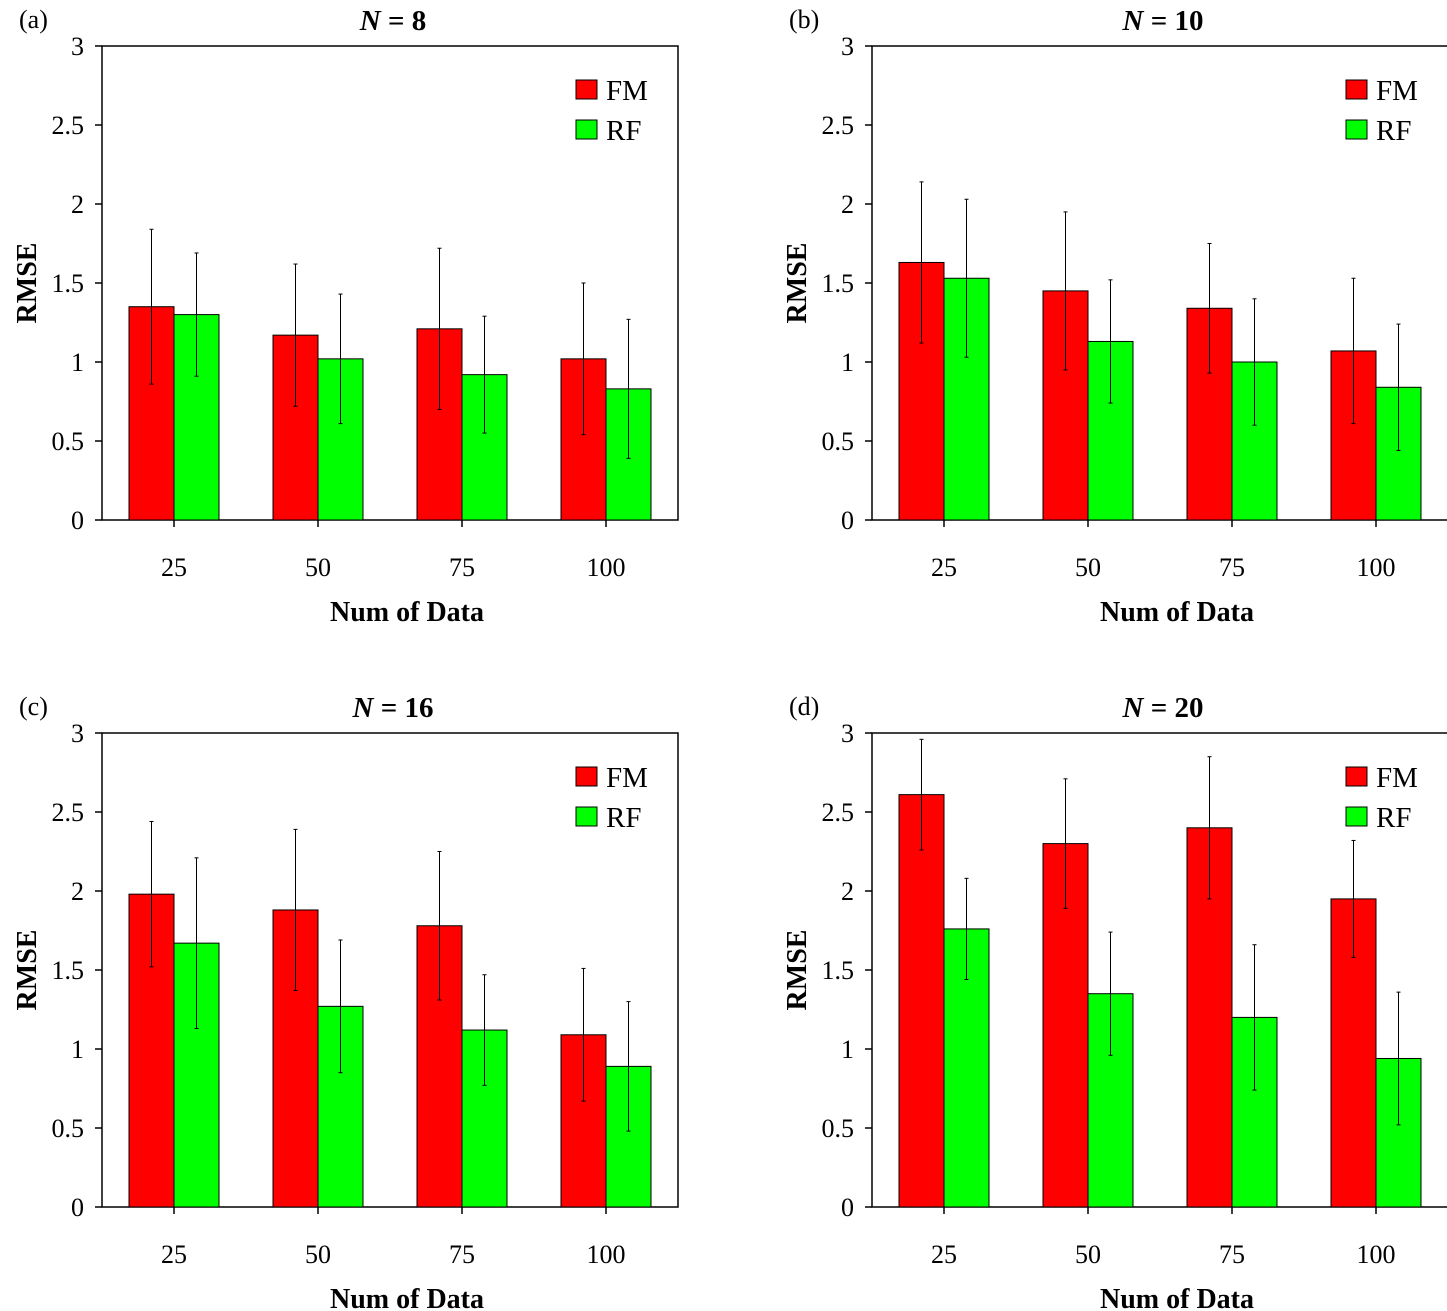 The image size is (1447, 1311). Describe the element at coordinates (1173, 708) in the screenshot. I see `title-value: = 20` at that location.